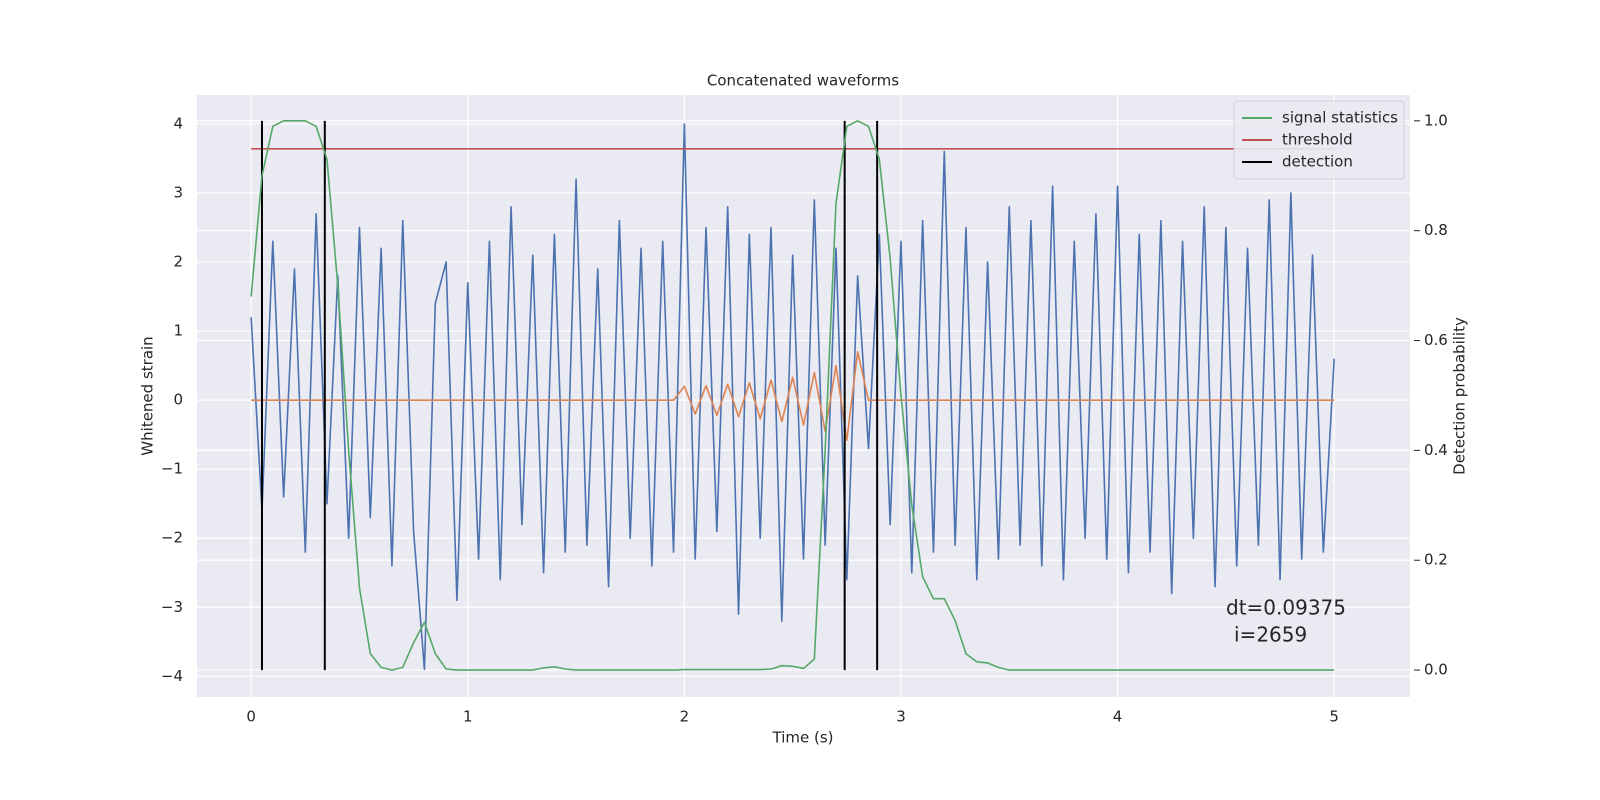 This screenshot has height=800, width=1600. What do you see at coordinates (178, 193) in the screenshot?
I see `y-tick-label: 3` at bounding box center [178, 193].